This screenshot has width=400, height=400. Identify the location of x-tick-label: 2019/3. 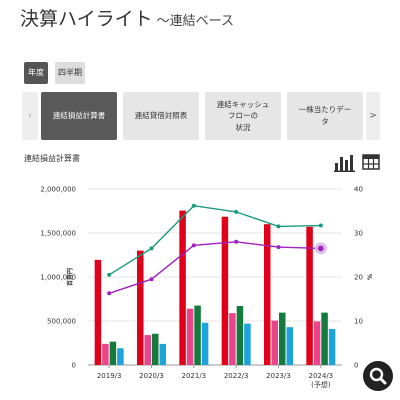
(109, 376).